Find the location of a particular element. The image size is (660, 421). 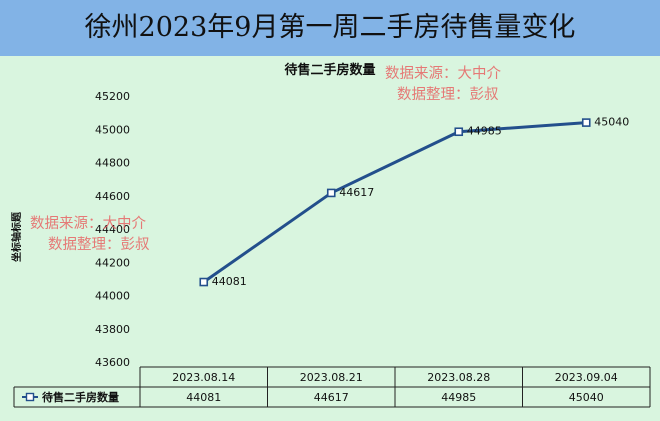

table-value: 44081 is located at coordinates (203, 397).